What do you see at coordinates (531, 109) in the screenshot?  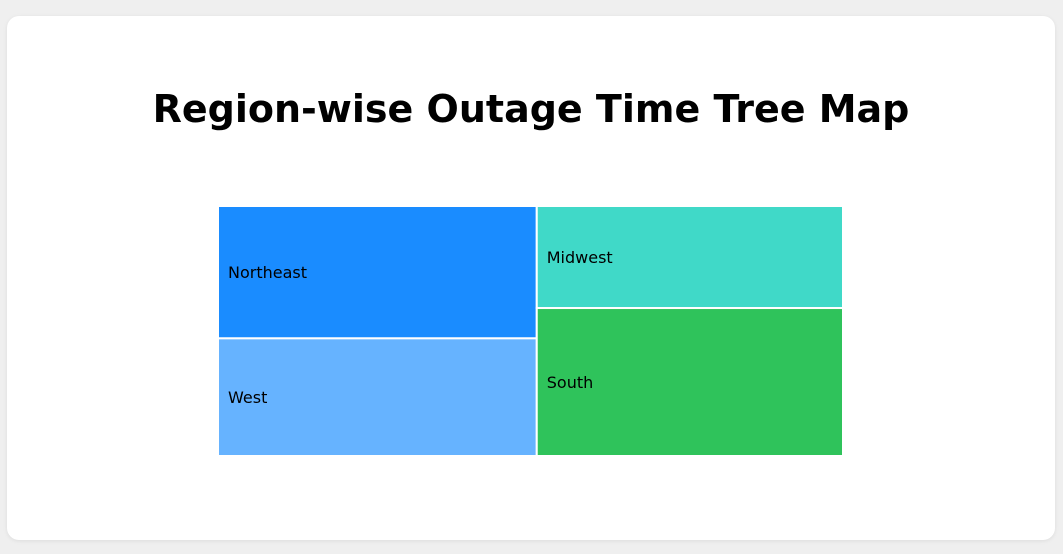 I see `chart-title: Region-wise Outage Time Tree Map` at bounding box center [531, 109].